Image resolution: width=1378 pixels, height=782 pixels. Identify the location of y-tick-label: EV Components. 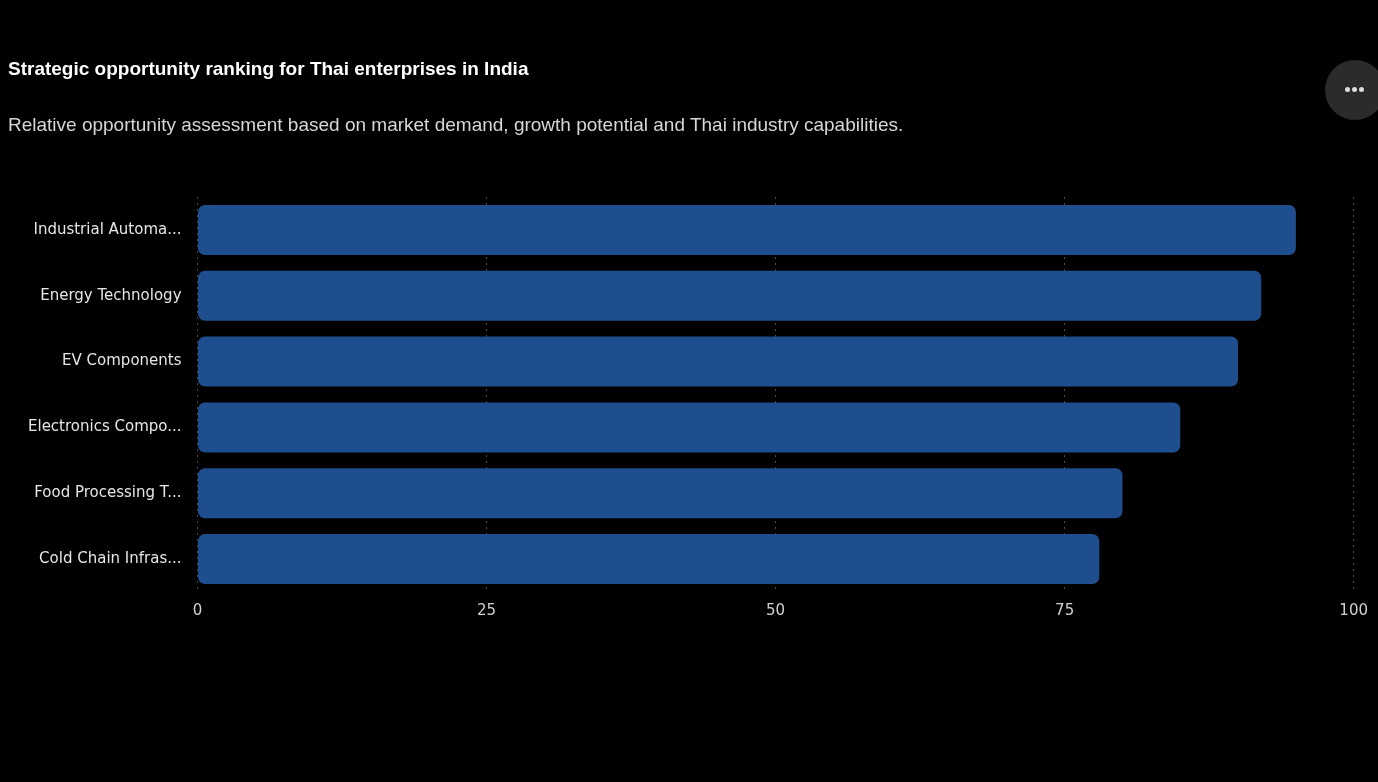
(122, 360).